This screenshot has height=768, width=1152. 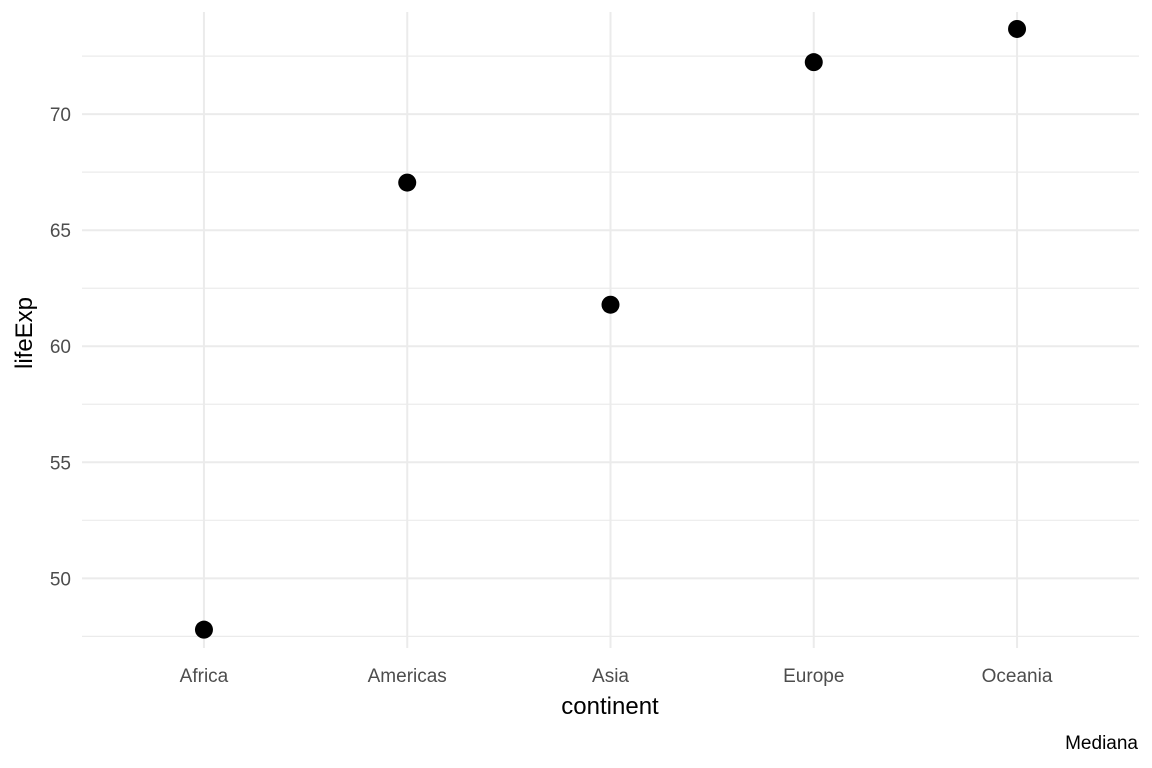 I want to click on x-axis-title: continent, so click(x=610, y=706).